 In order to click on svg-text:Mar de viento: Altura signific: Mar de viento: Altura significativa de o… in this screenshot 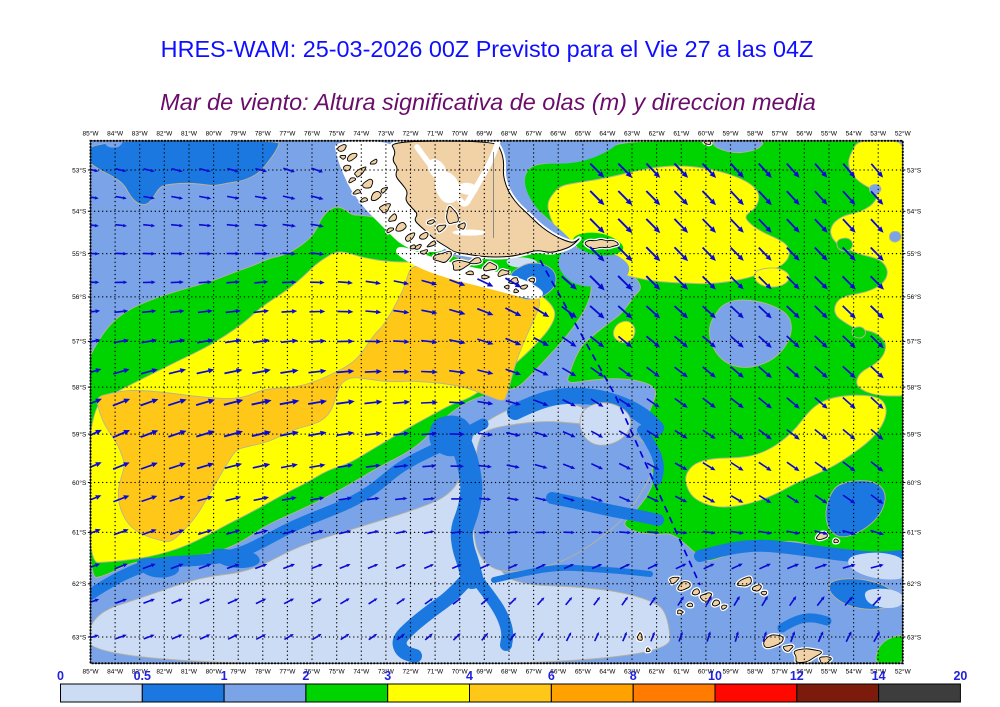, I will do `click(488, 102)`.